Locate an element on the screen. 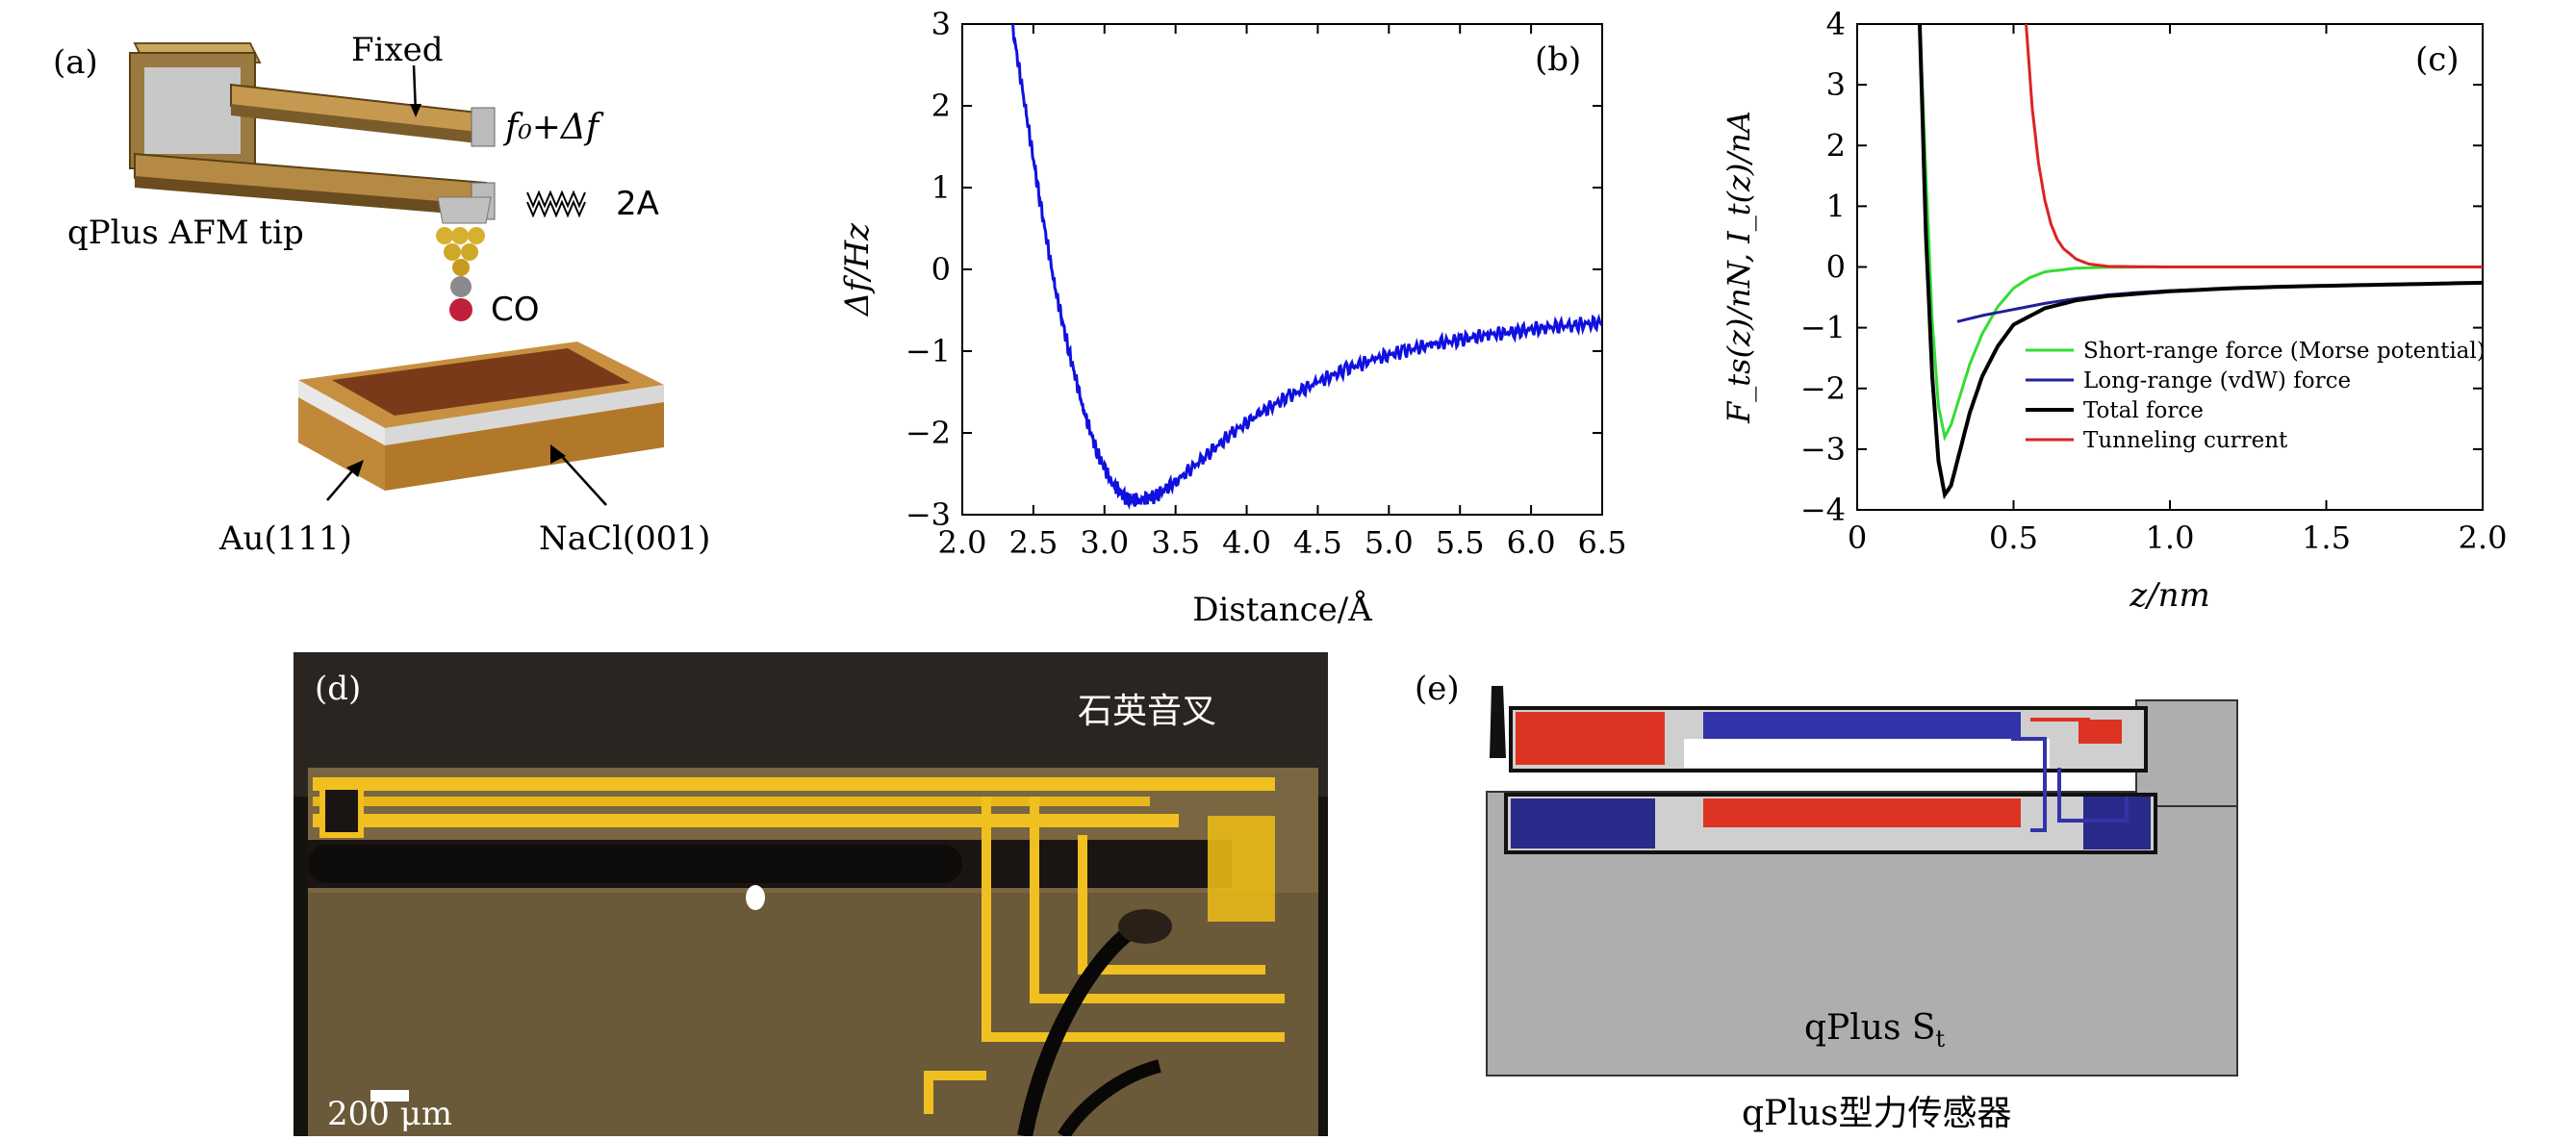  series-line-tunneling-current is located at coordinates (2254, 146).